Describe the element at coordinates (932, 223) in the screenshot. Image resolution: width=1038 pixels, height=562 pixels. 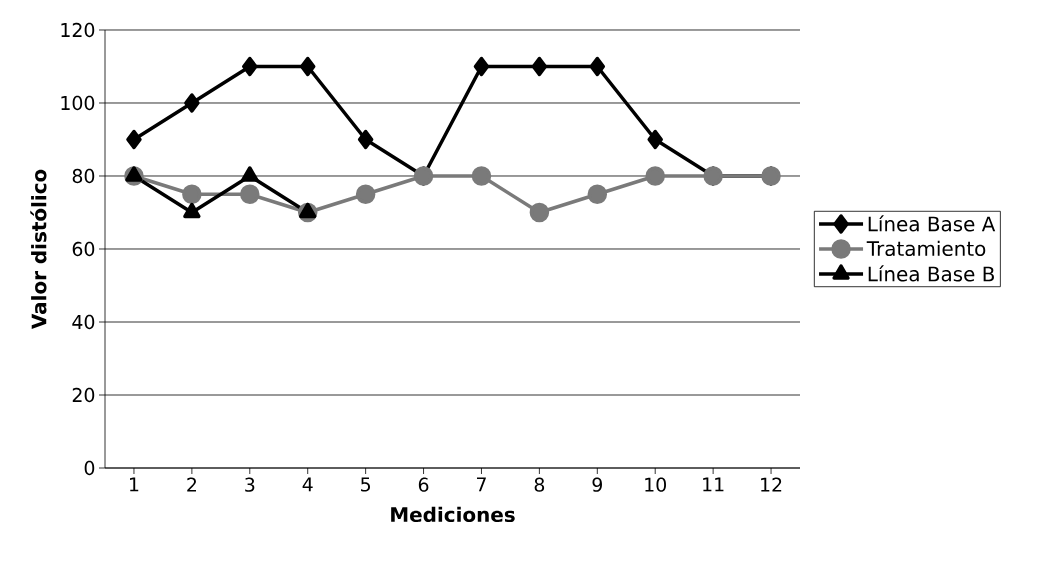
I see `legend-label: Línea Base A` at that location.